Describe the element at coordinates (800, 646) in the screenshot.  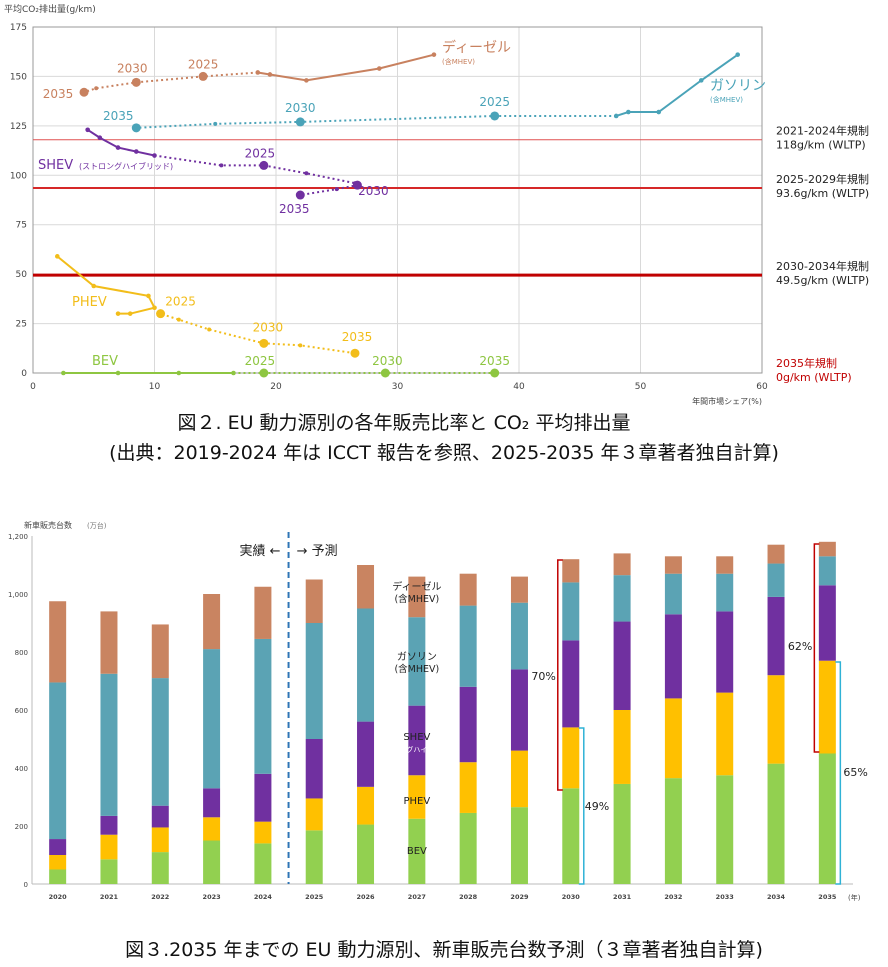
I see `pct-2035-upper: 62%` at that location.